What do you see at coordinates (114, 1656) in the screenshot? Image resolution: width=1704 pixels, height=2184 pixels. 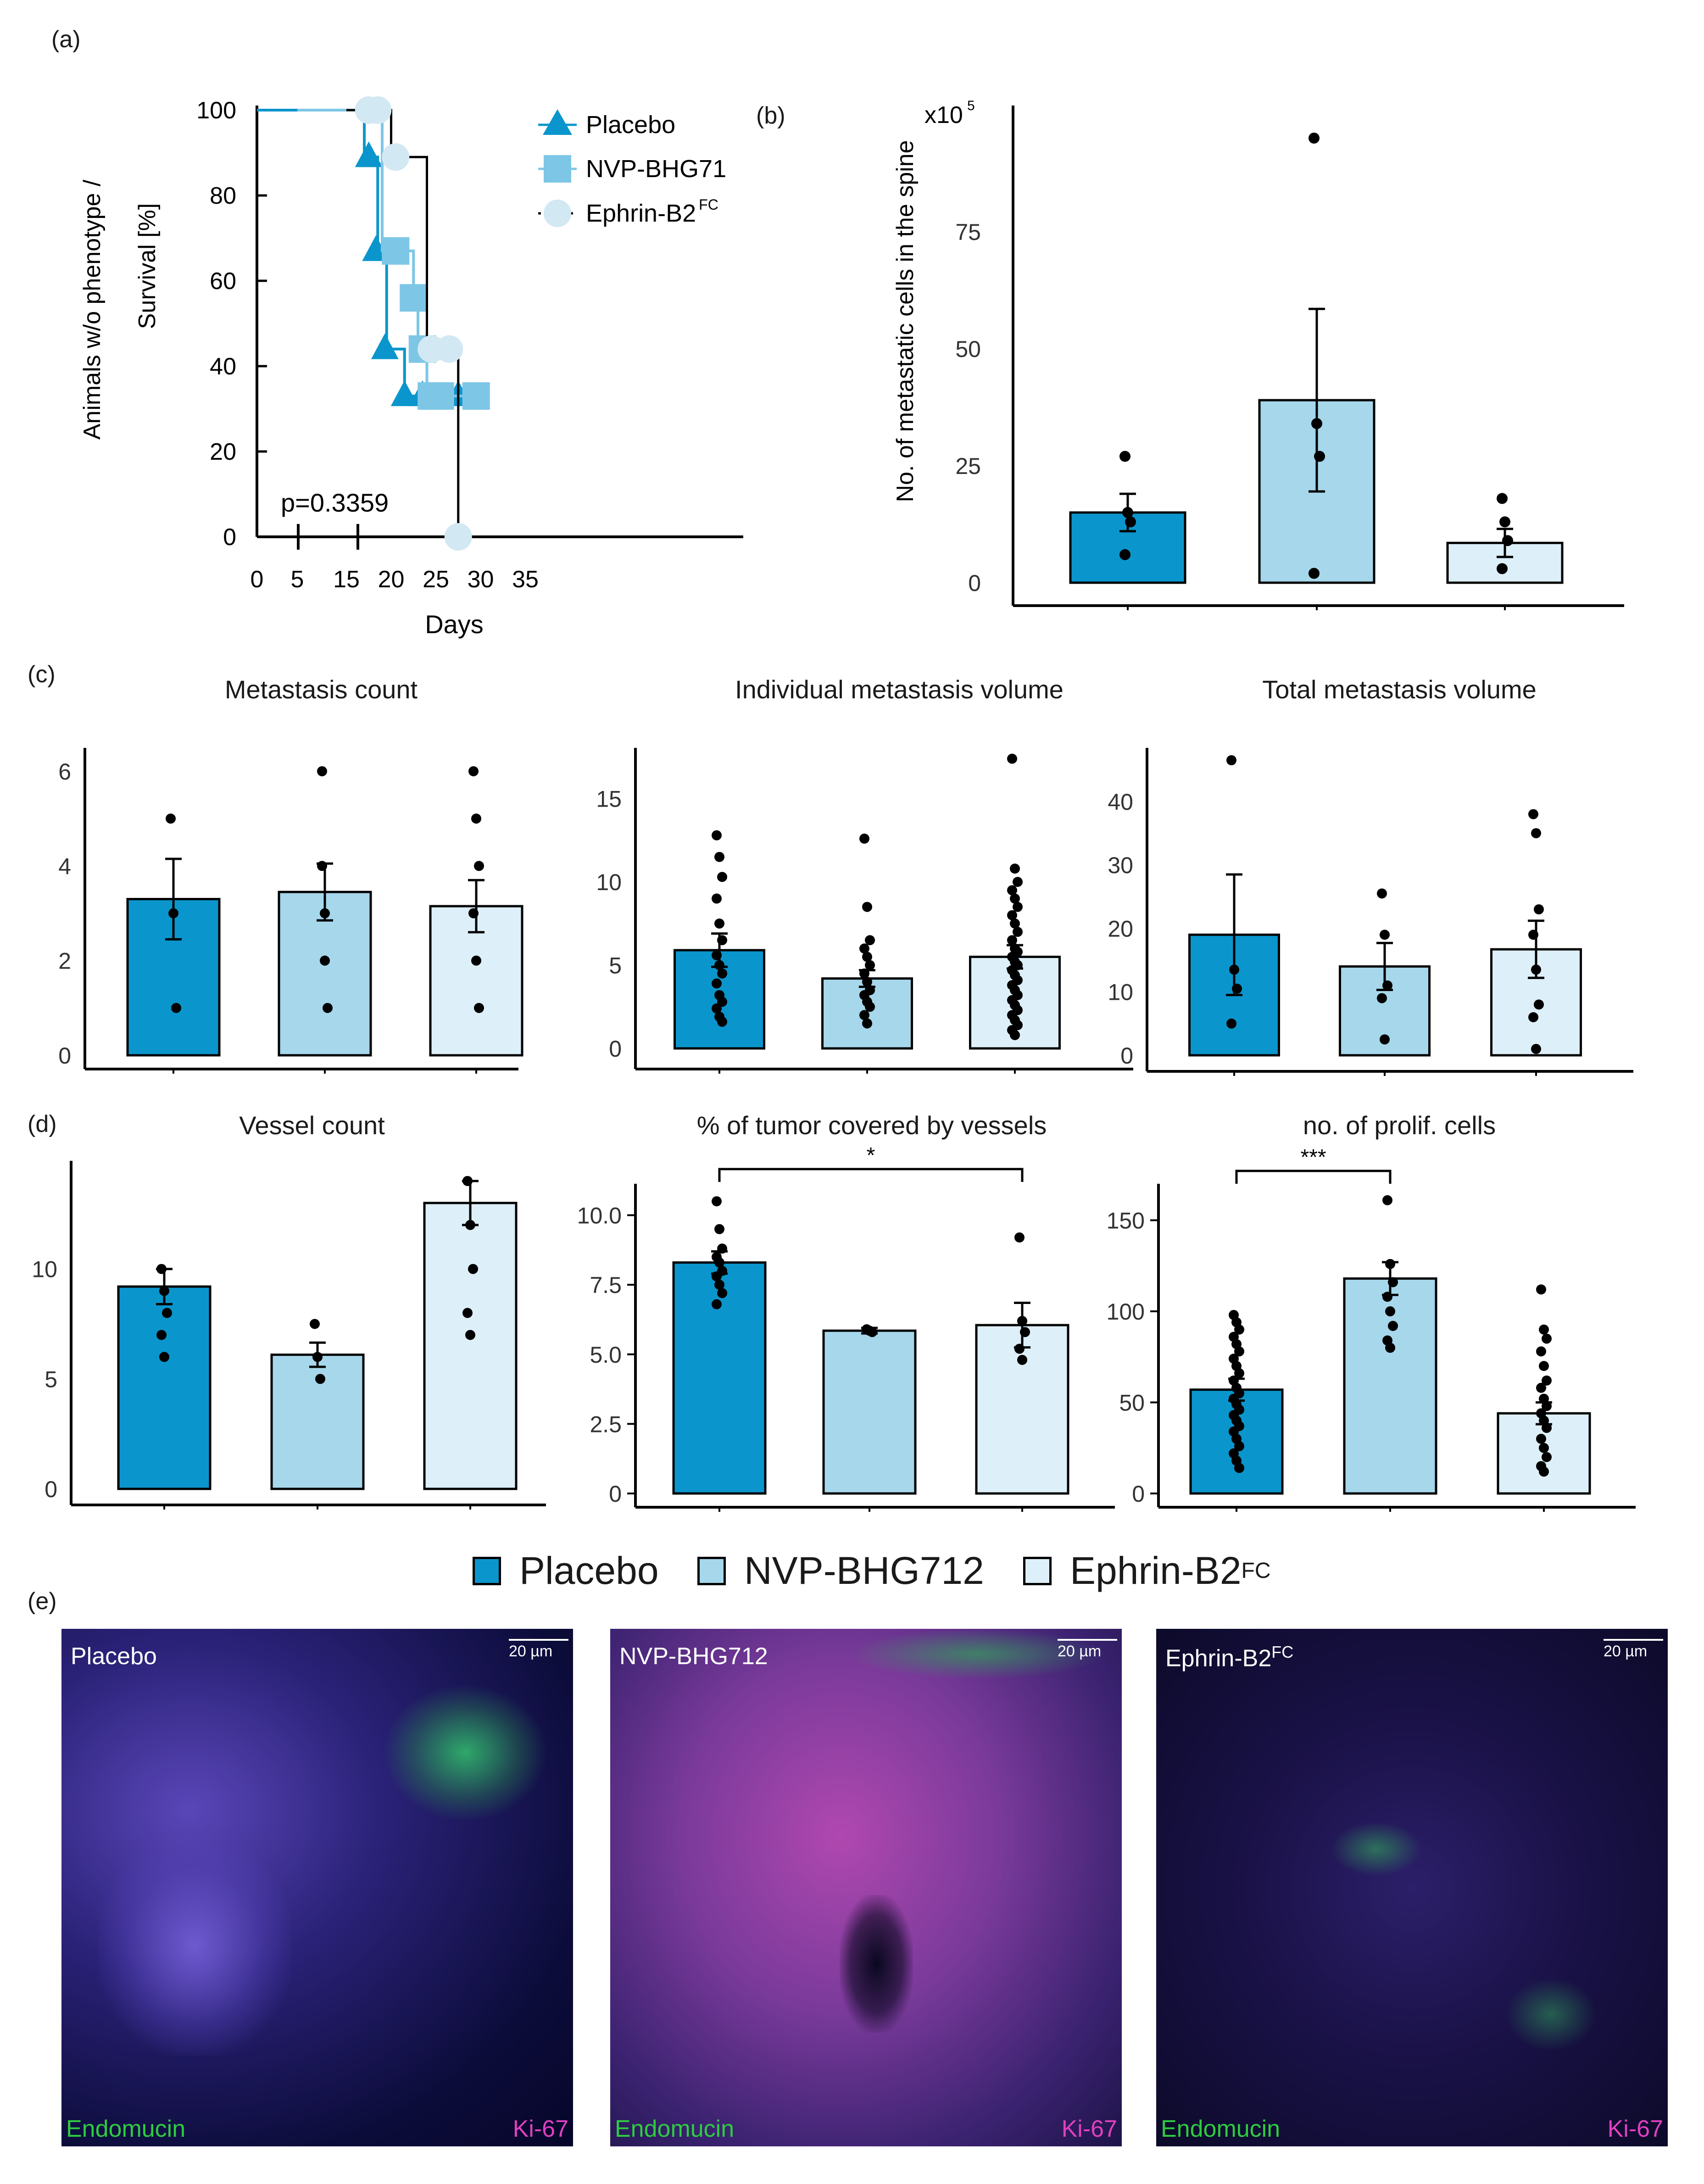 I see `micrograph-title: Placebo` at bounding box center [114, 1656].